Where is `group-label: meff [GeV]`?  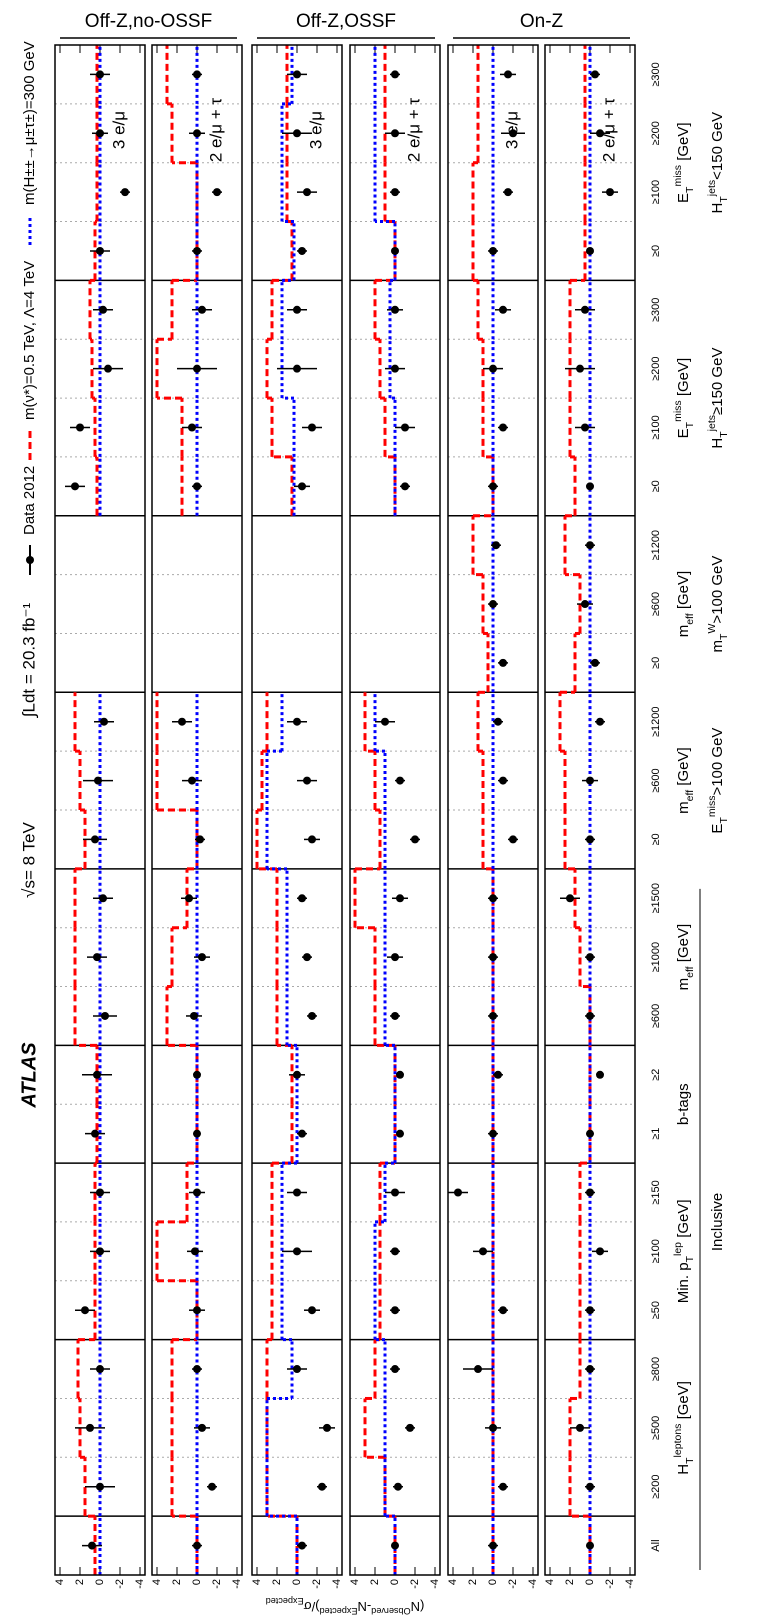
group-label: meff [GeV] is located at coordinates (685, 957).